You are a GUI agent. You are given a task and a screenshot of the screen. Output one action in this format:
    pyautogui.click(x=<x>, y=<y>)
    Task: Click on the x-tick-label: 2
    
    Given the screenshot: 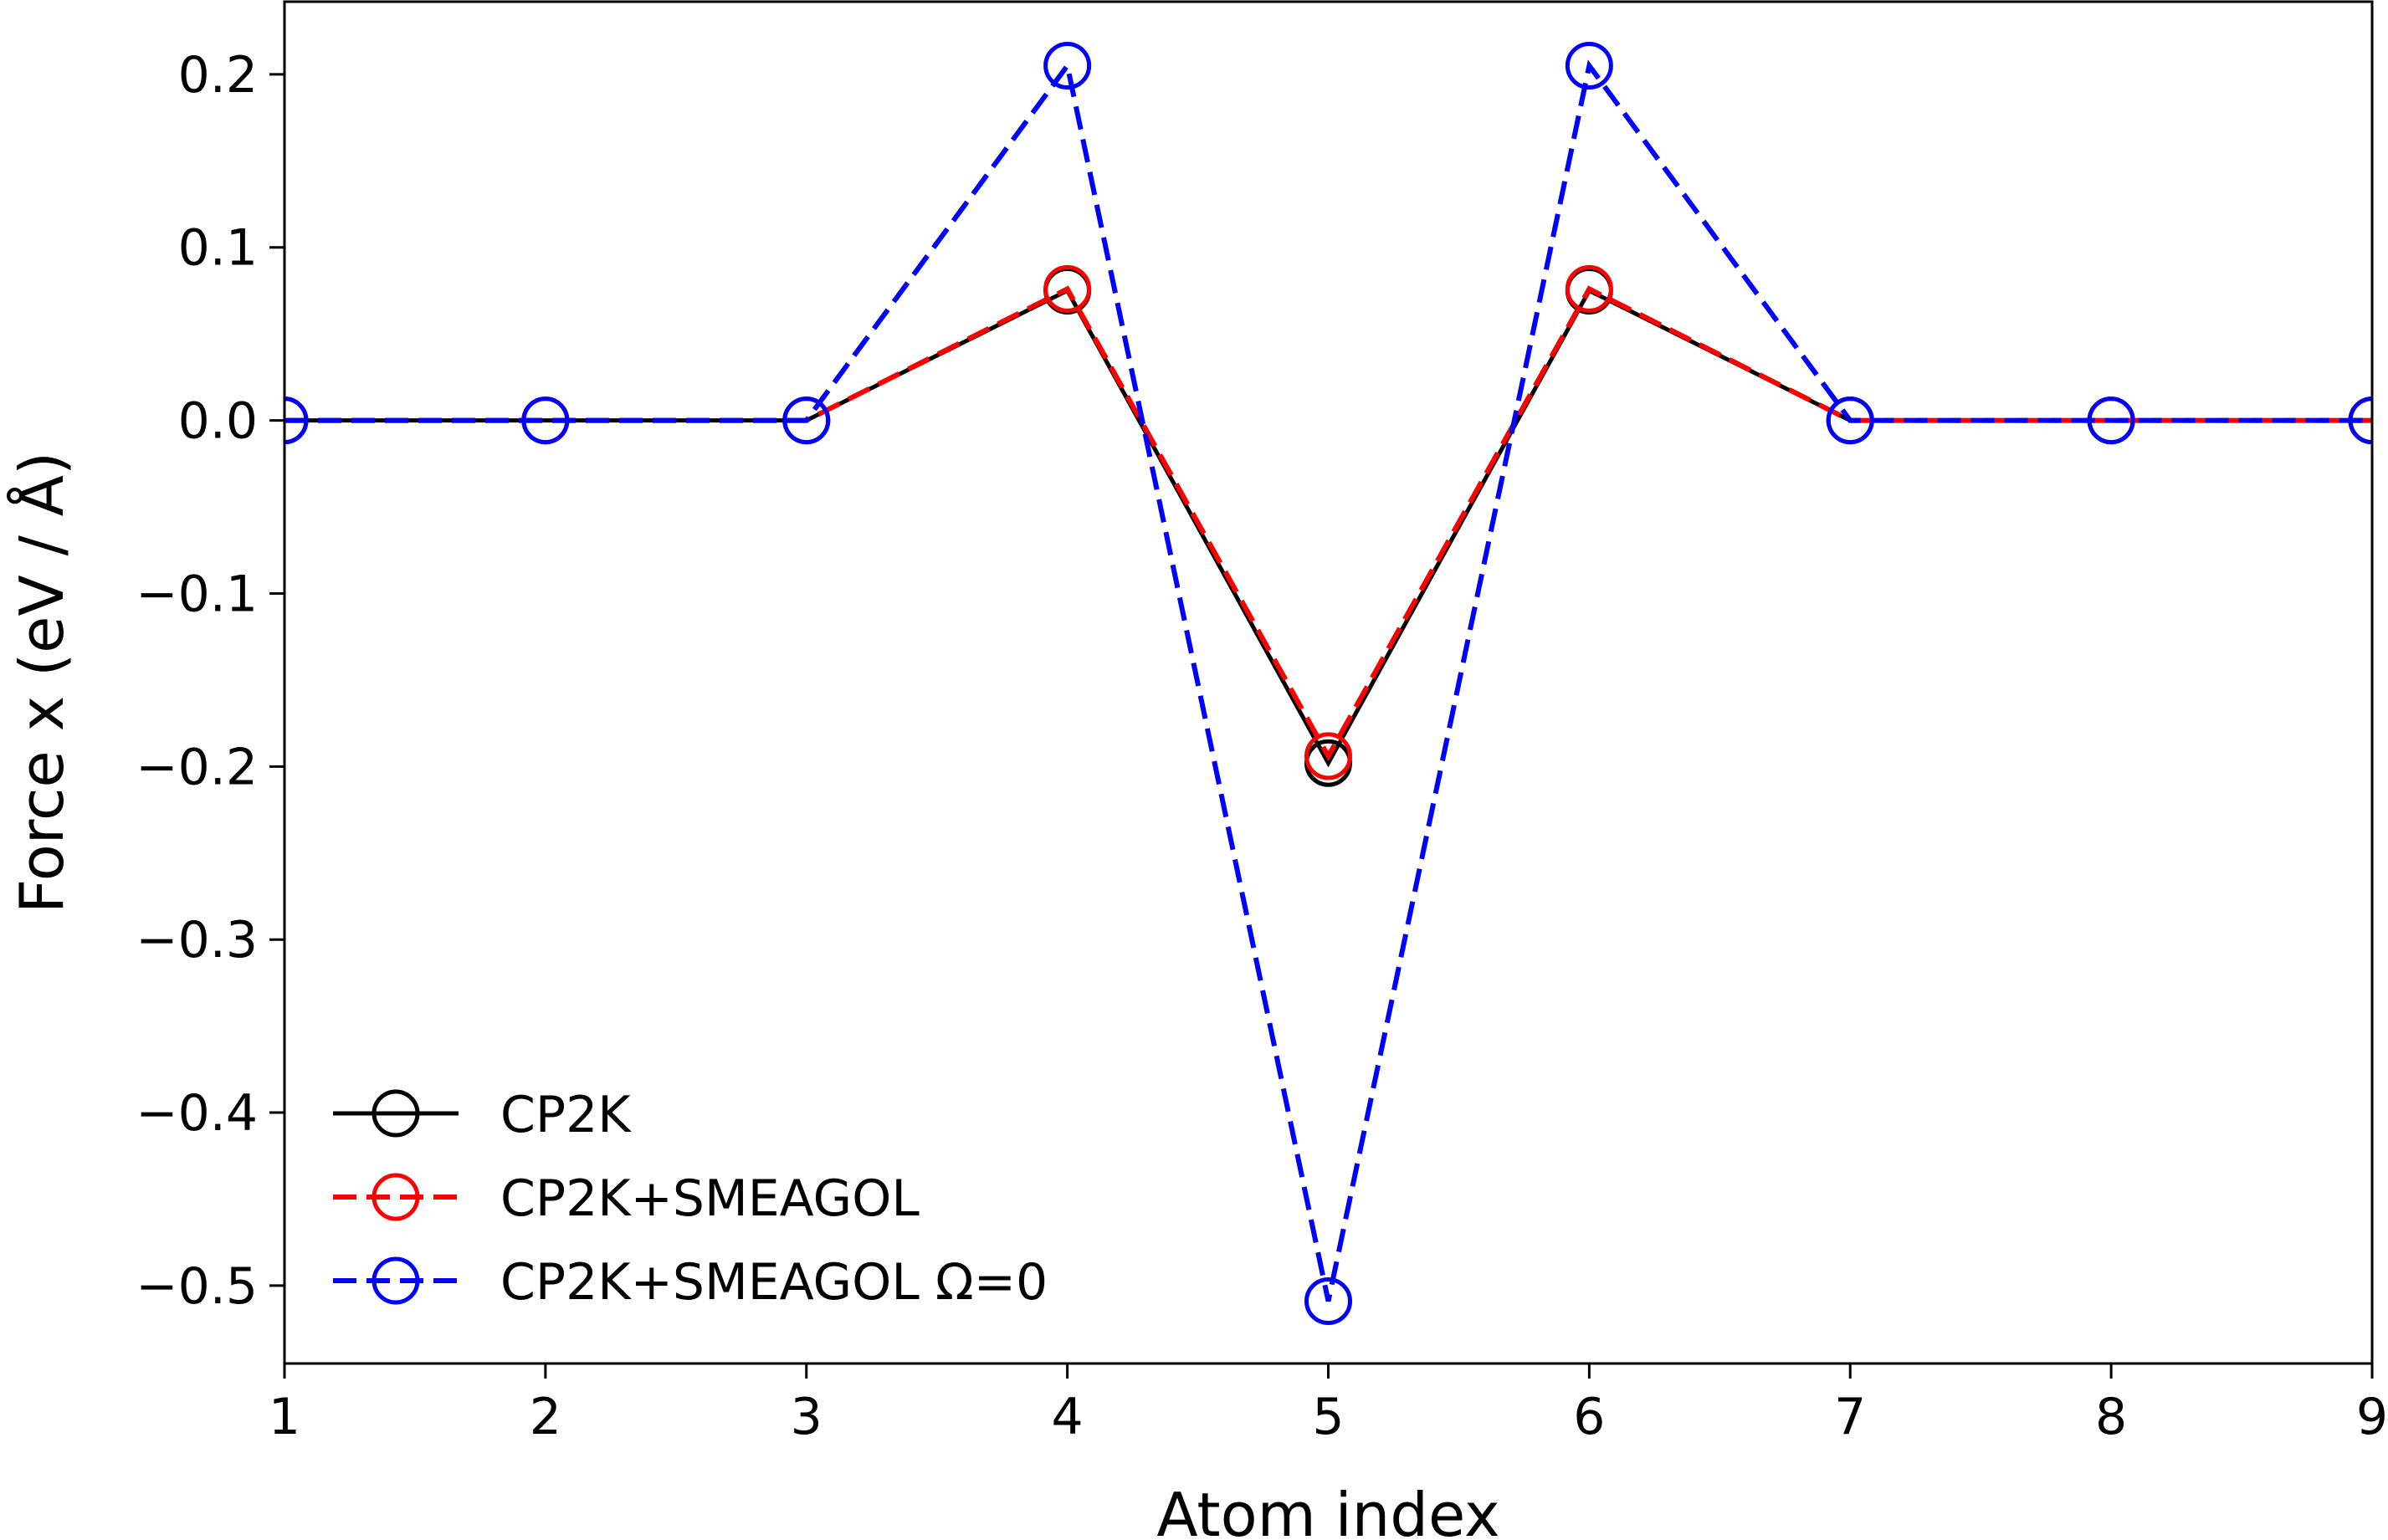 What is the action you would take?
    pyautogui.click(x=545, y=1417)
    